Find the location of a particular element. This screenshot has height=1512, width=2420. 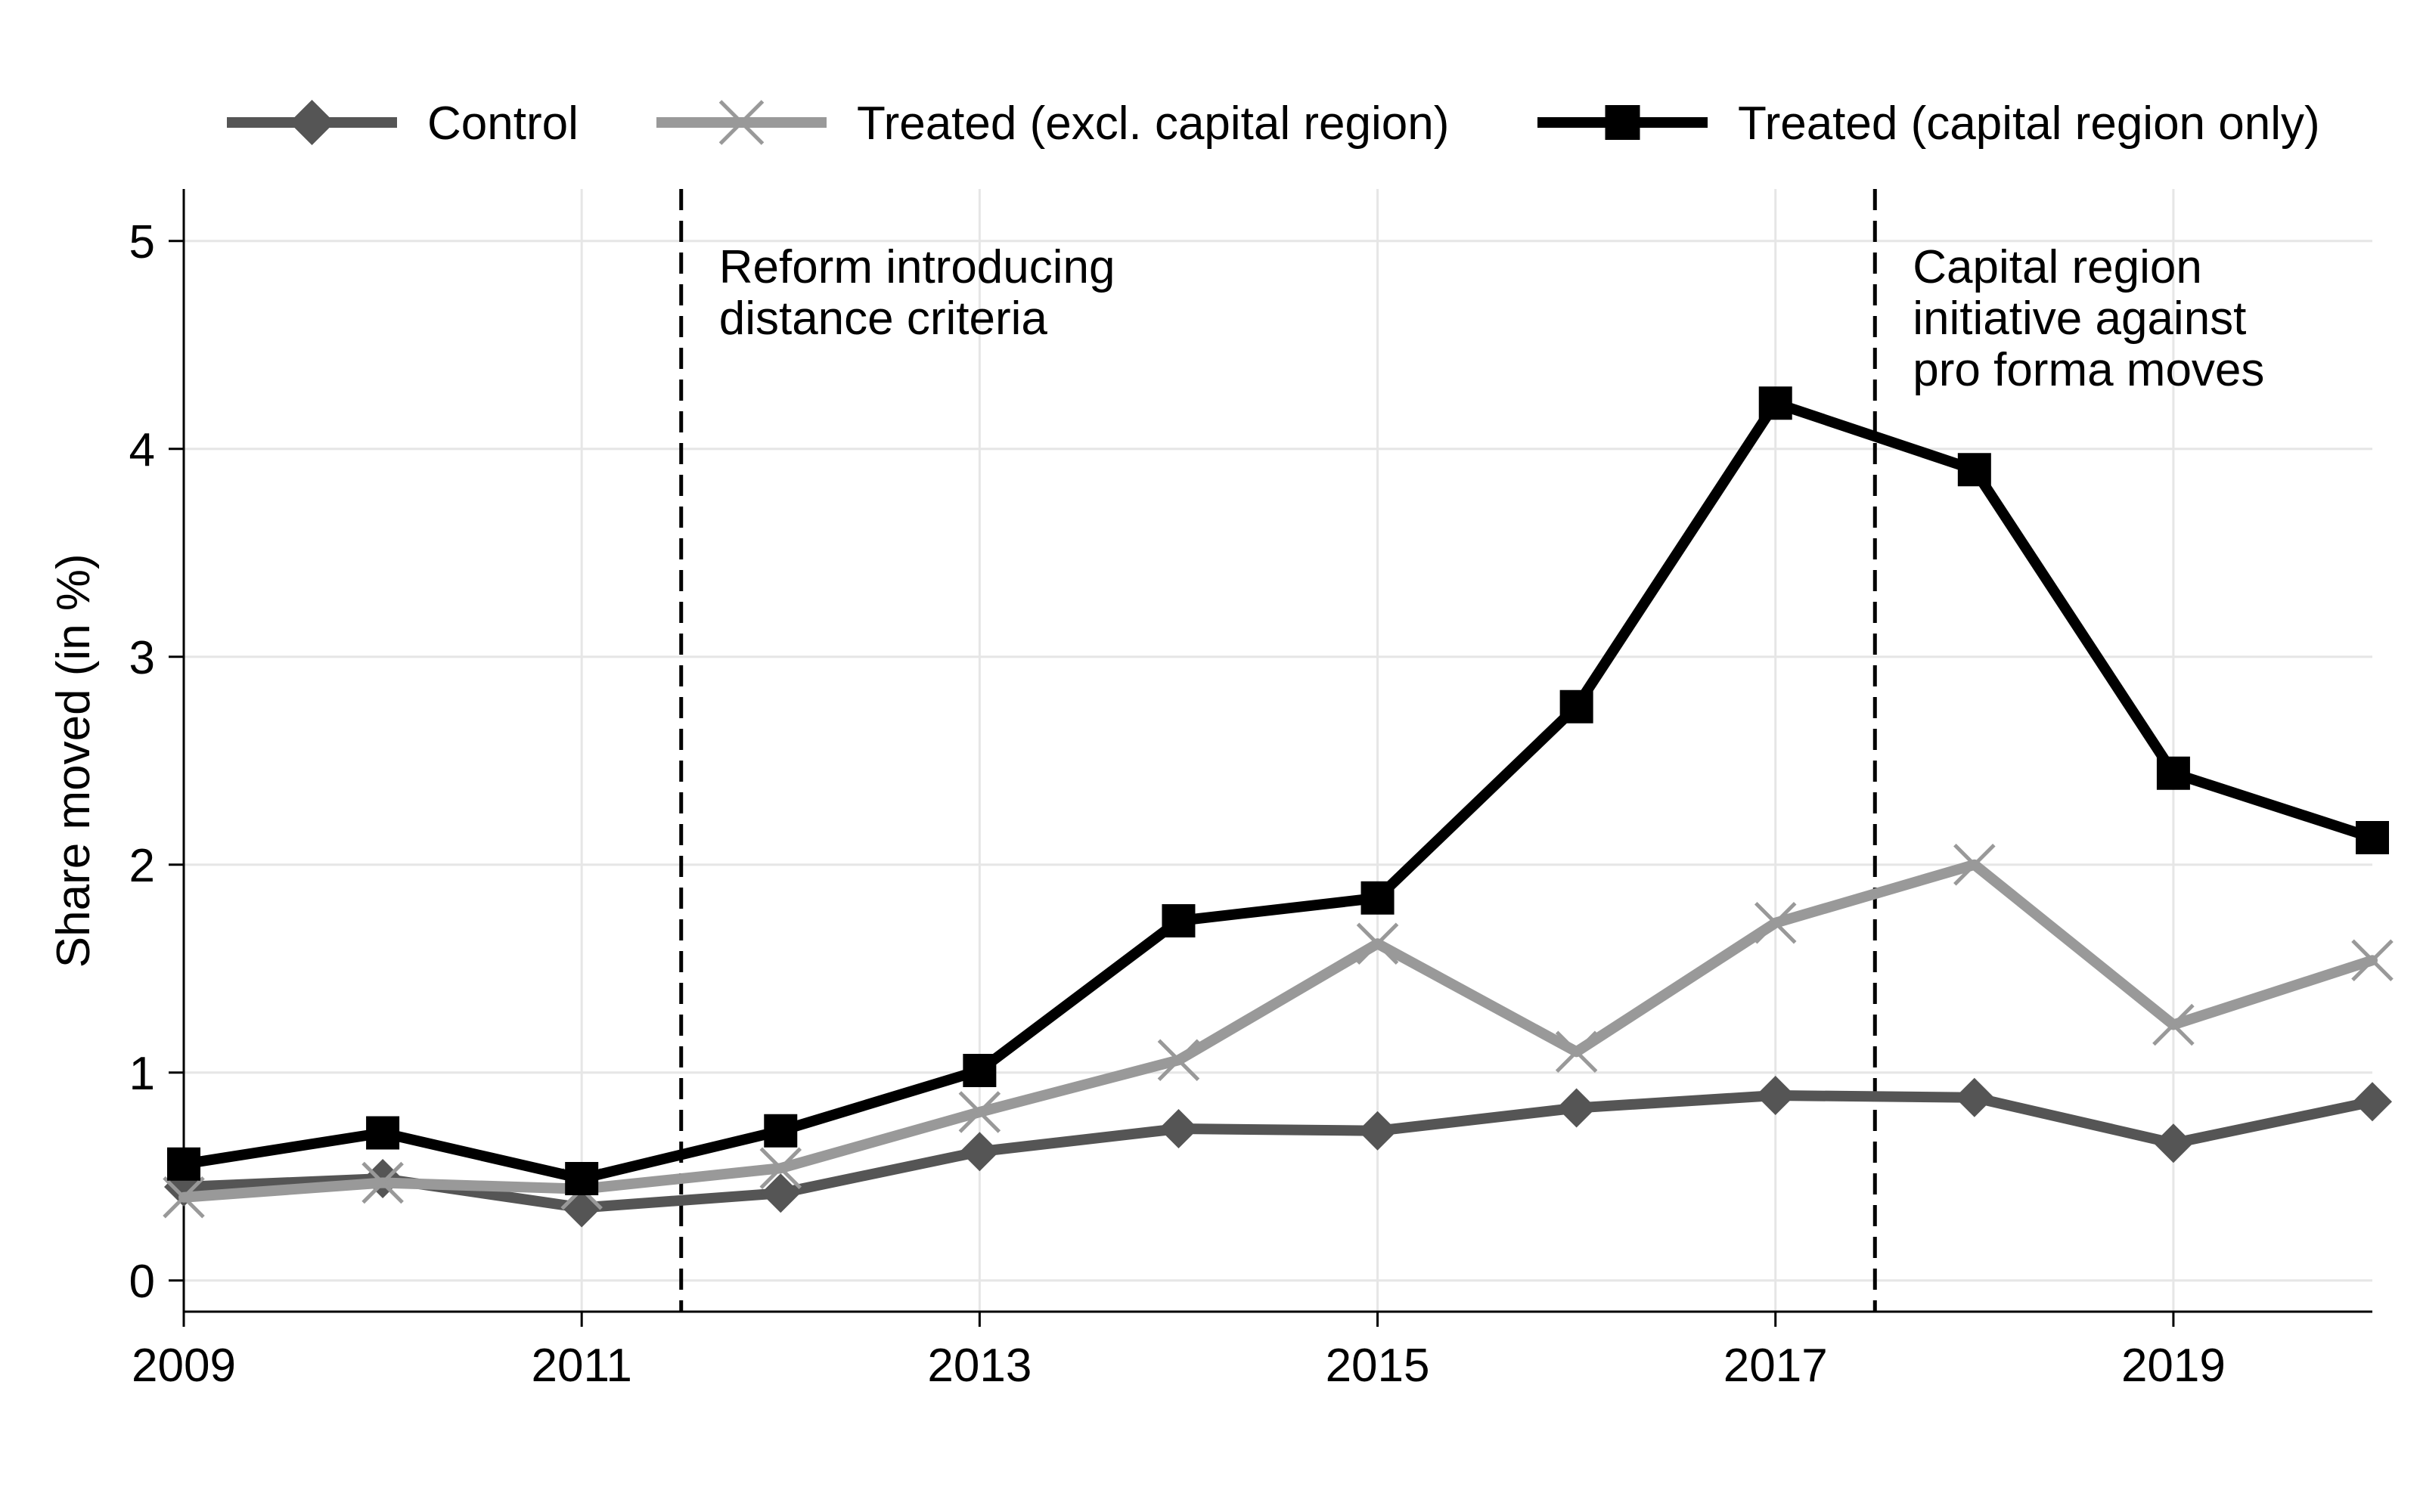

legend-label: Treated (excl. capital region) is located at coordinates (1153, 124).